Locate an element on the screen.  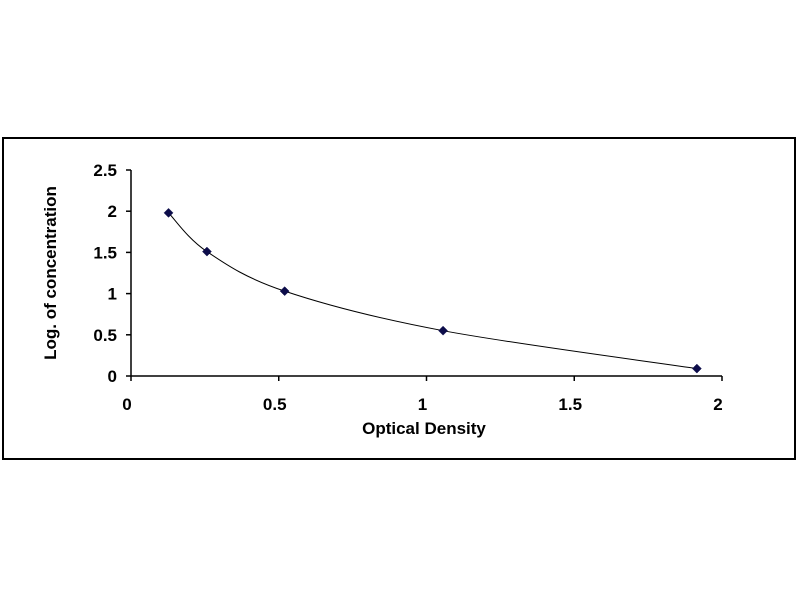
y-tick-label: 2.5 is located at coordinates (105, 170).